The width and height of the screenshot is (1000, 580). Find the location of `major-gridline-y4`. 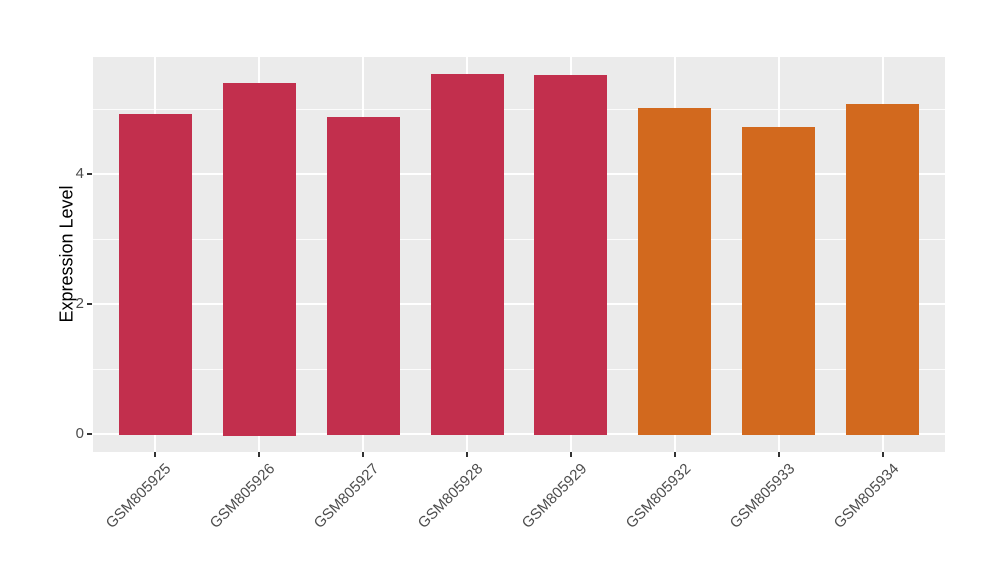

major-gridline-y4 is located at coordinates (519, 174).